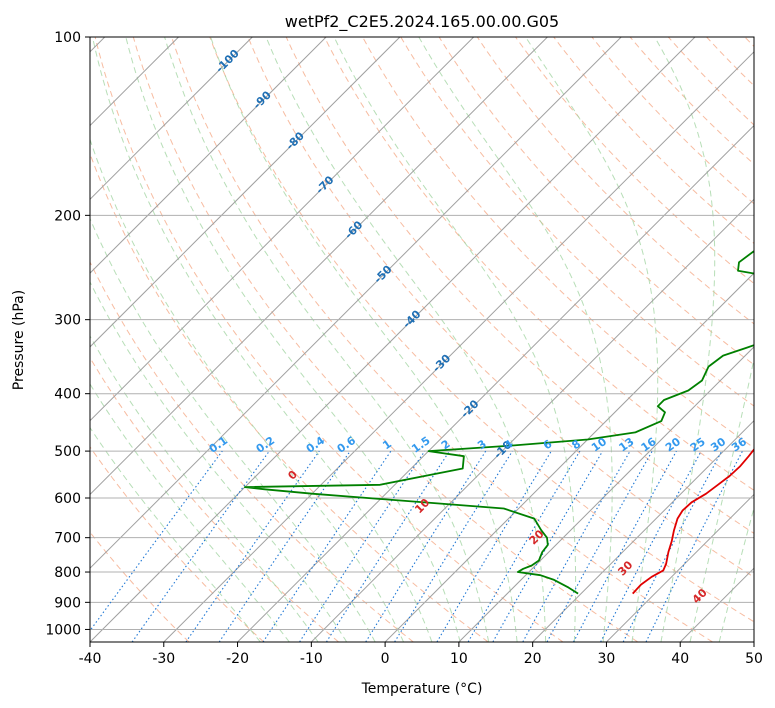 This screenshot has height=708, width=775. Describe the element at coordinates (693, 521) in the screenshot. I see `temperature-profile-line` at that location.